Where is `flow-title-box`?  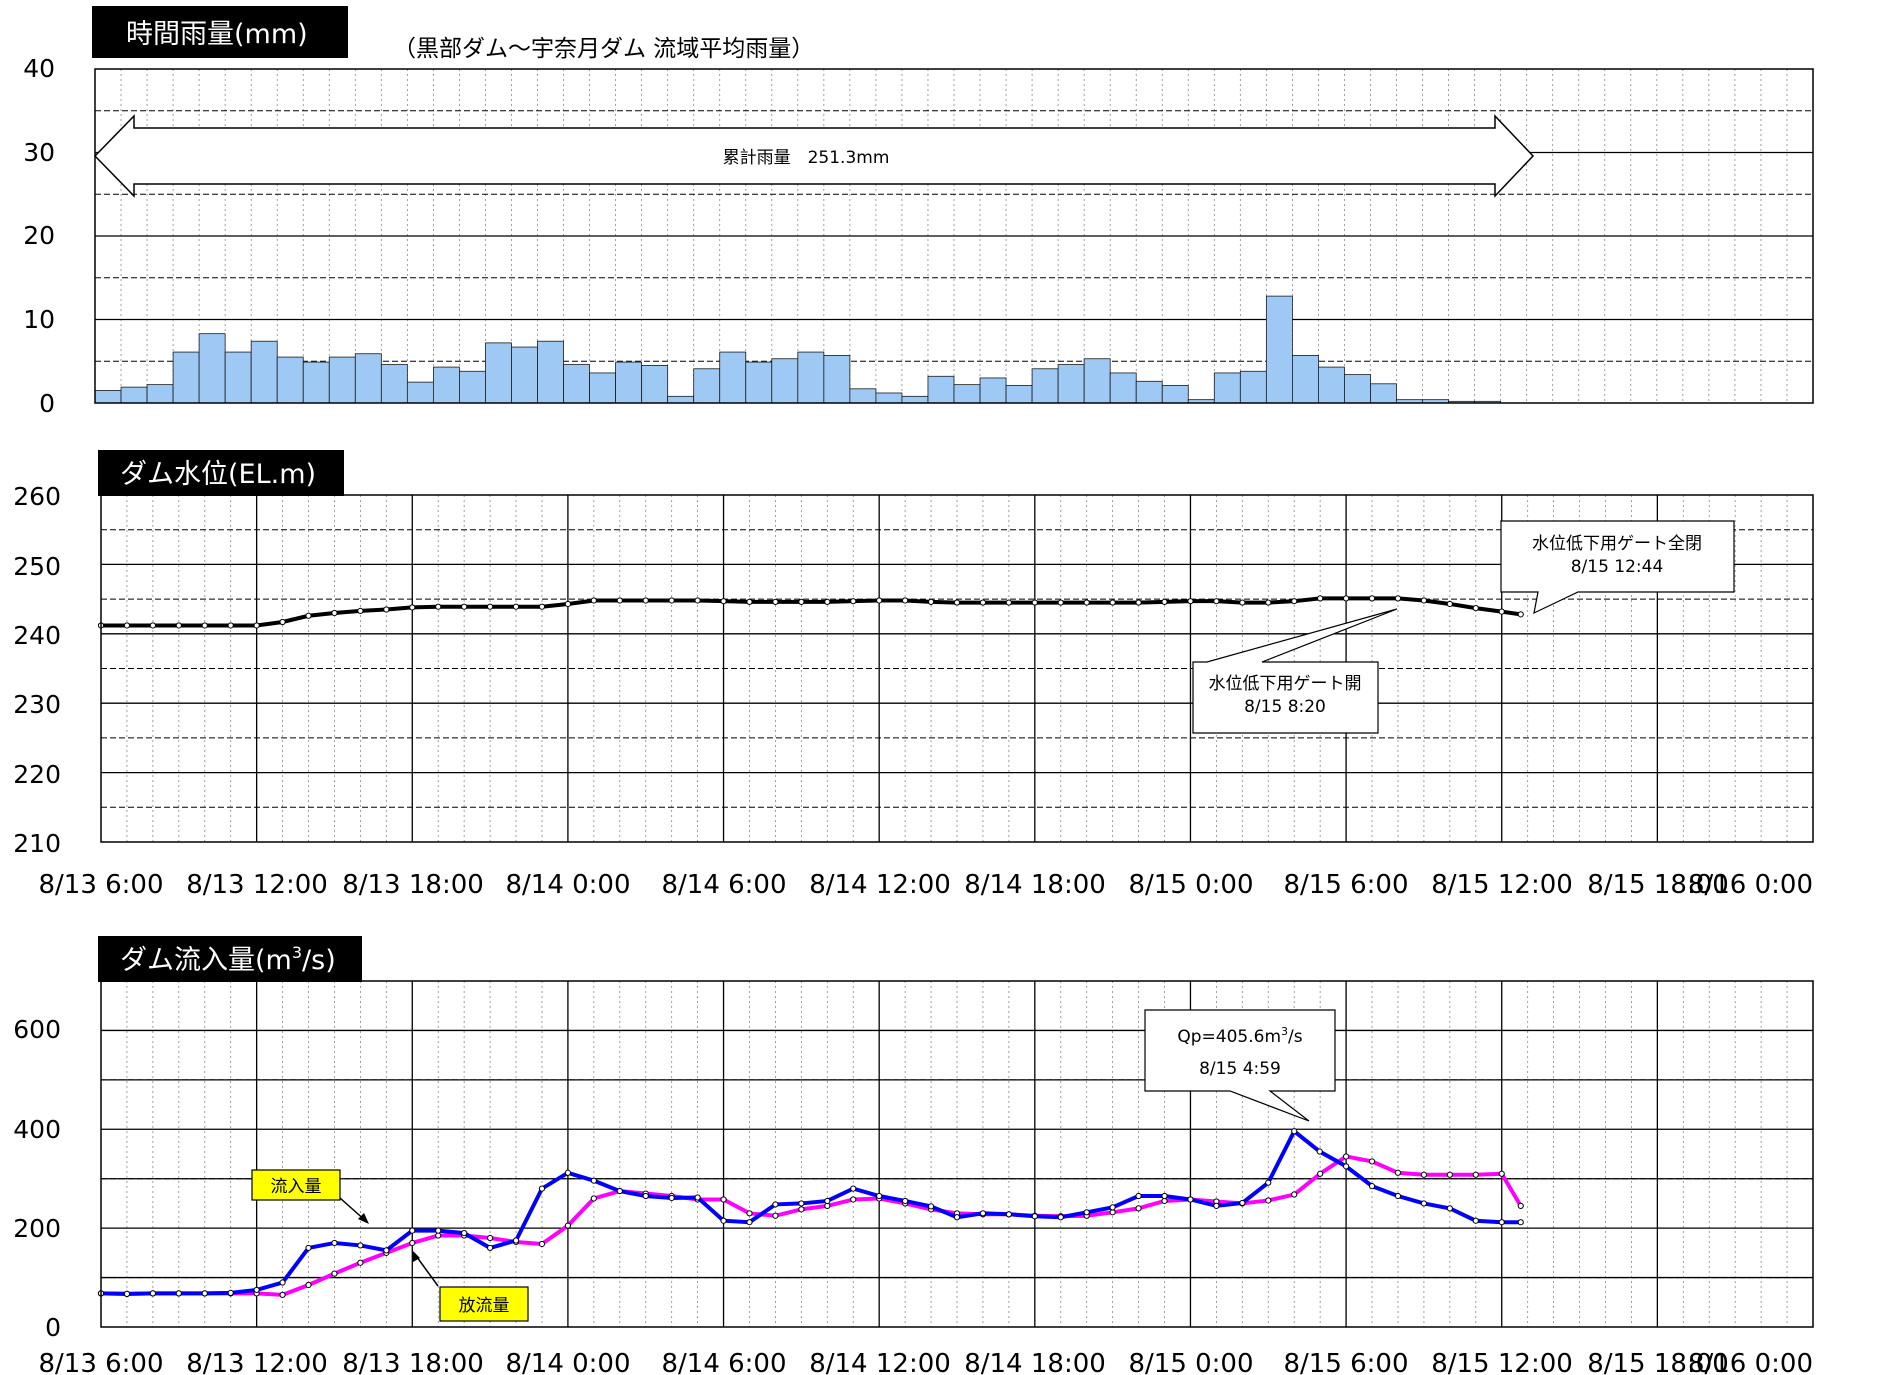 flow-title-box is located at coordinates (230, 959).